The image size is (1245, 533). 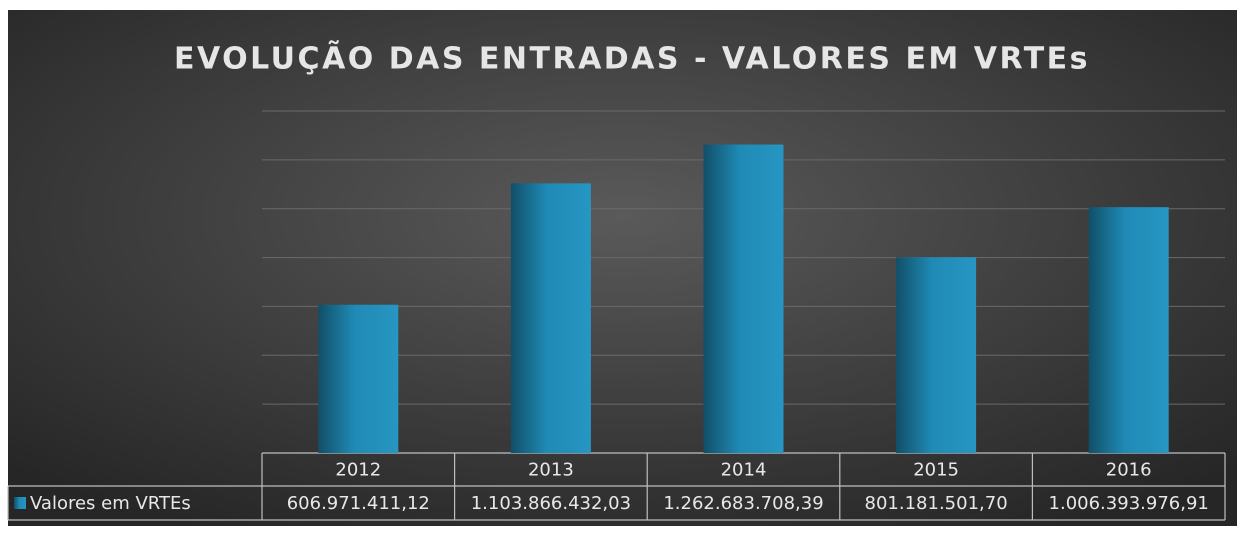 What do you see at coordinates (110, 503) in the screenshot?
I see `legend-label: Valores em VRTEs` at bounding box center [110, 503].